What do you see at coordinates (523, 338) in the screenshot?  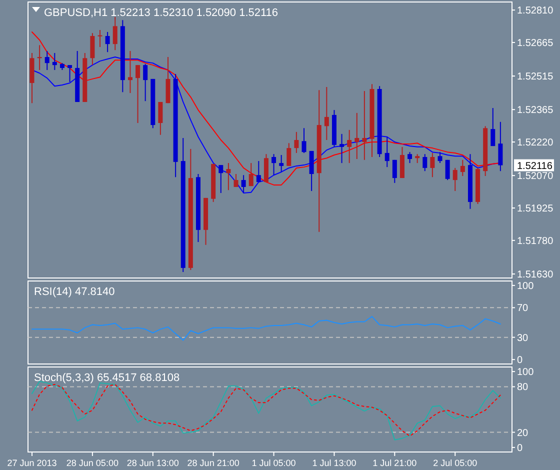 I see `y-tick-label: 30` at bounding box center [523, 338].